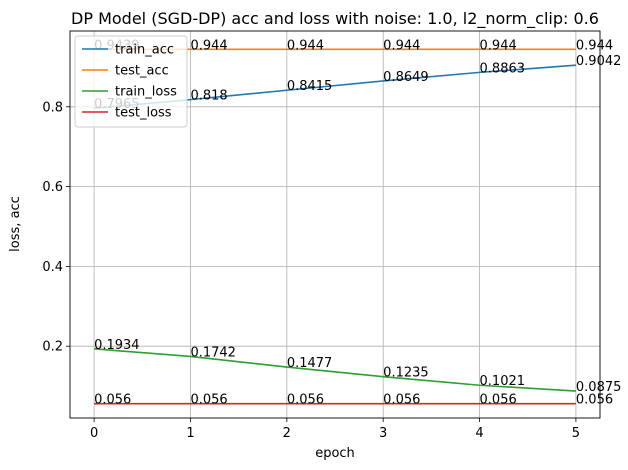 The width and height of the screenshot is (628, 470). What do you see at coordinates (146, 92) in the screenshot?
I see `legend-label: train_loss` at bounding box center [146, 92].